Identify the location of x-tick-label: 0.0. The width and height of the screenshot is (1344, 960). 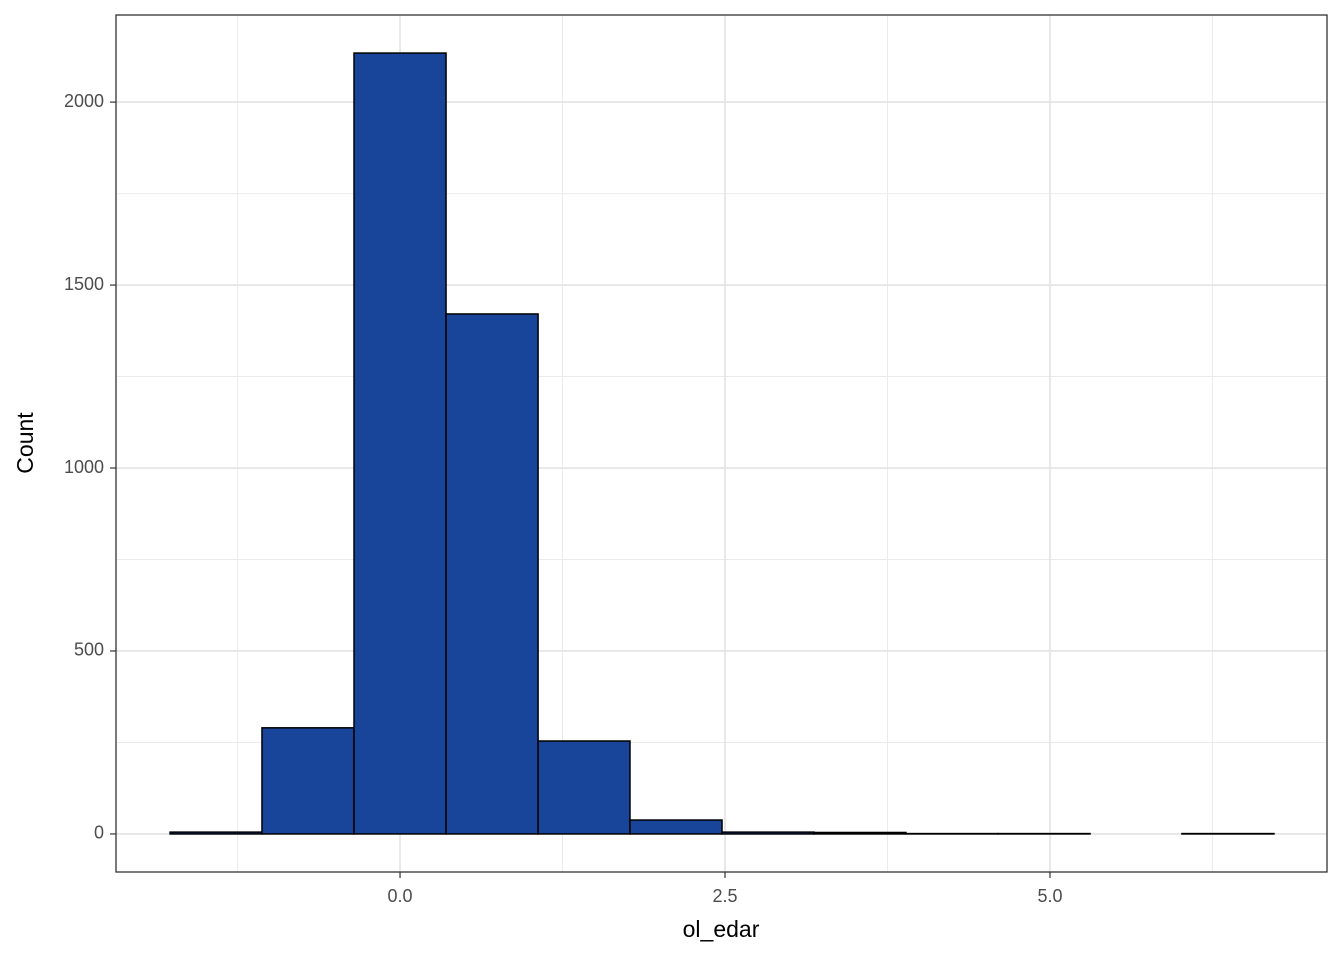
(400, 896).